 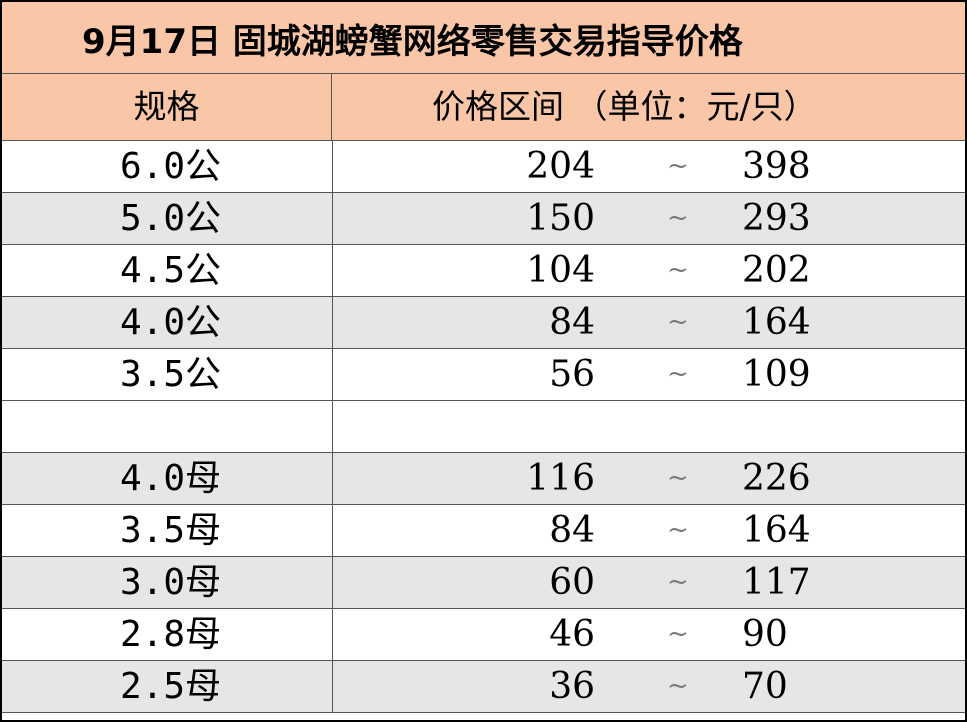 I want to click on table-row: 4.5公 104 ~202, so click(x=483, y=271).